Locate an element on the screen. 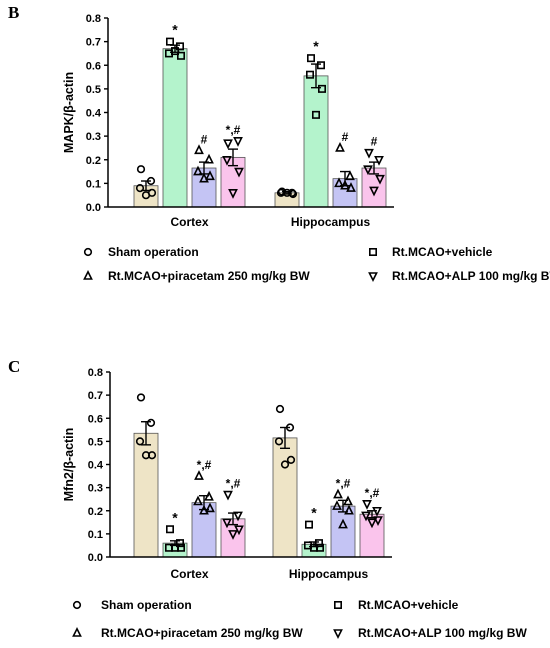 This screenshot has height=648, width=550. y-tick-label: 0.3 is located at coordinates (93, 137).